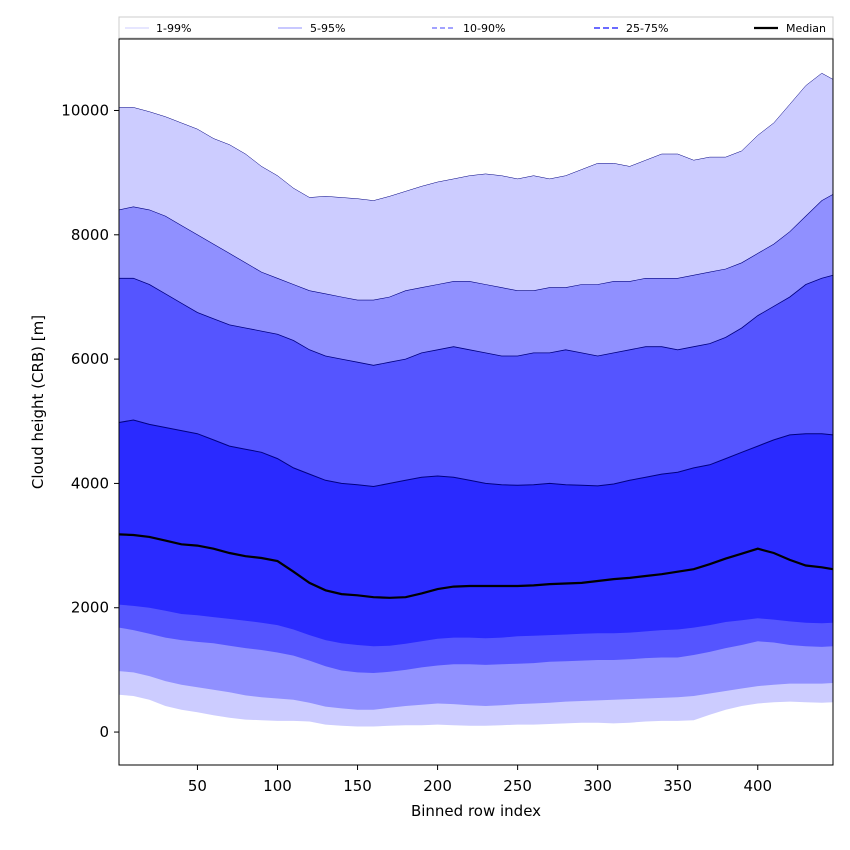 The image size is (850, 850). I want to click on x-tick-label: 400, so click(757, 786).